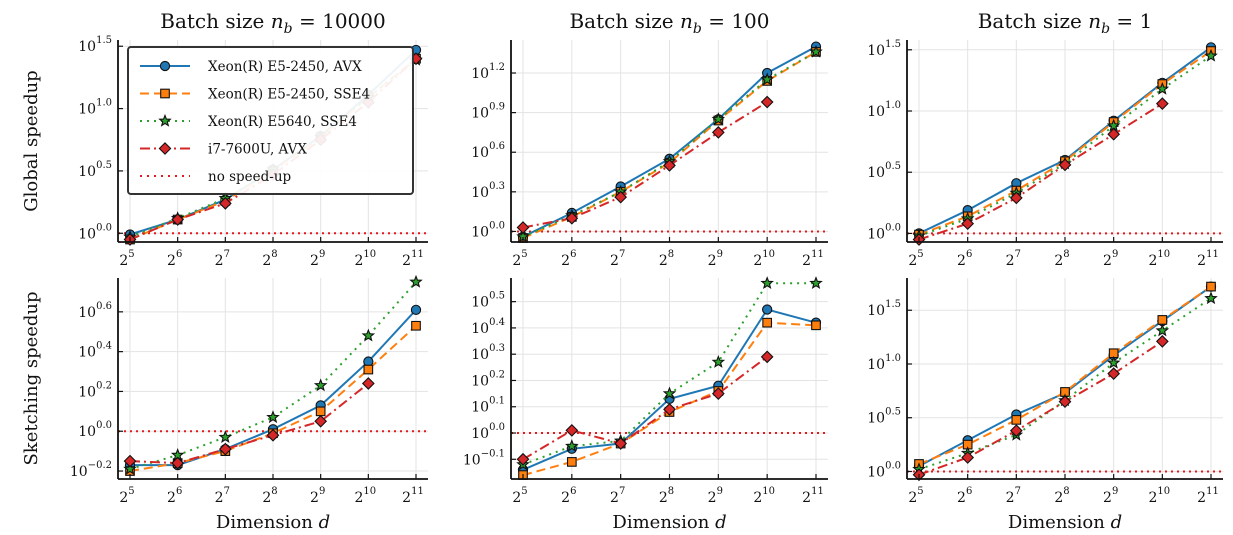 Image resolution: width=1233 pixels, height=535 pixels. What do you see at coordinates (249, 177) in the screenshot?
I see `legend-label: no speed-up` at bounding box center [249, 177].